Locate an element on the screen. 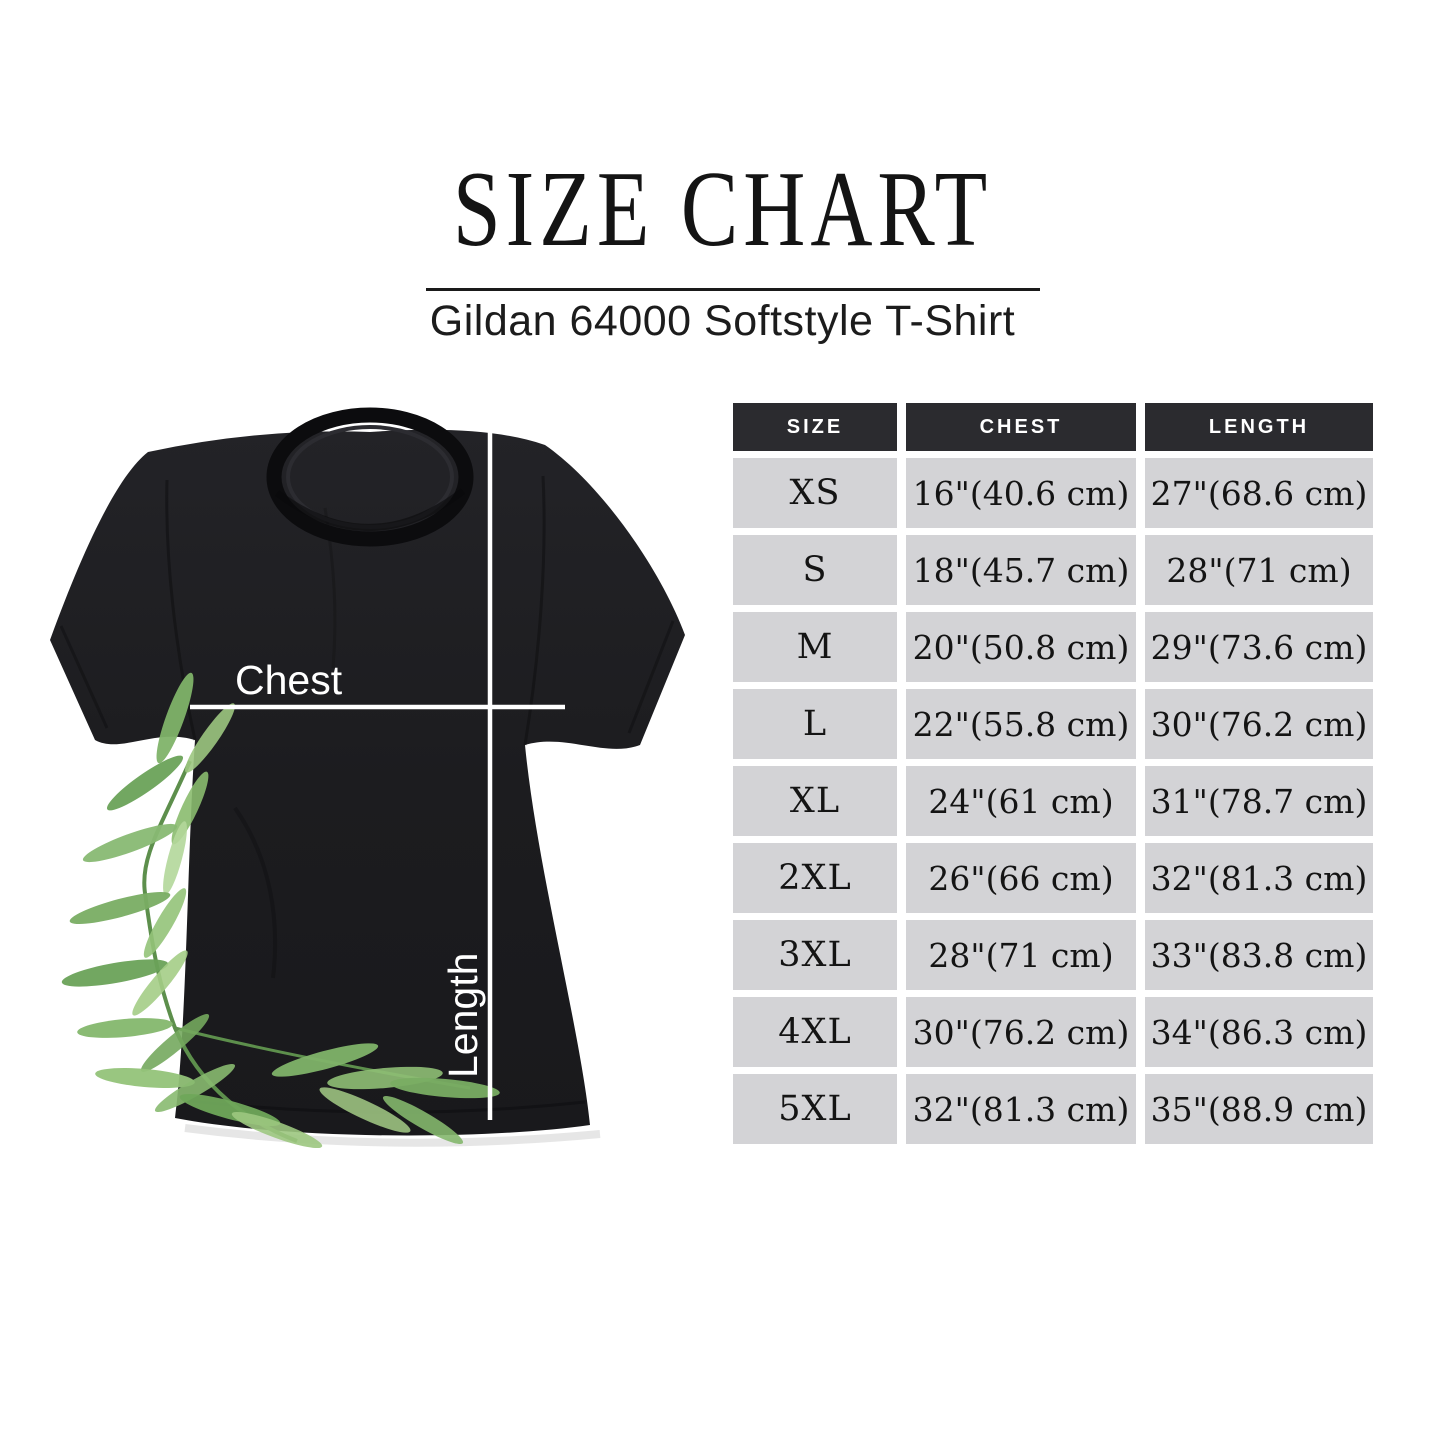  chest-cell: 30"(76.2 cm) is located at coordinates (1021, 1032).